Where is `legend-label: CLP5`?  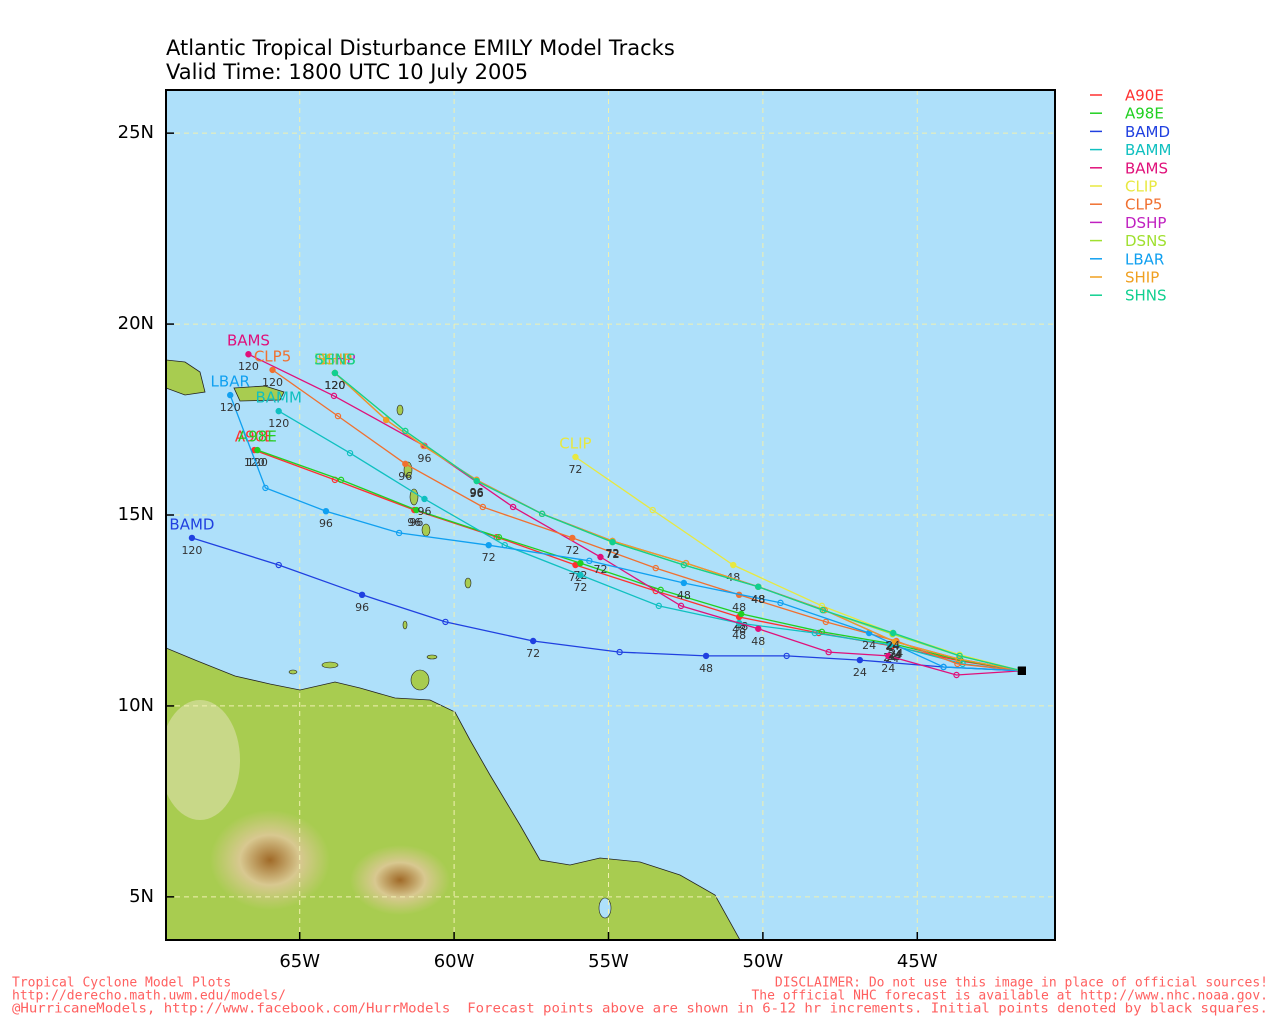 legend-label: CLP5 is located at coordinates (1143, 205).